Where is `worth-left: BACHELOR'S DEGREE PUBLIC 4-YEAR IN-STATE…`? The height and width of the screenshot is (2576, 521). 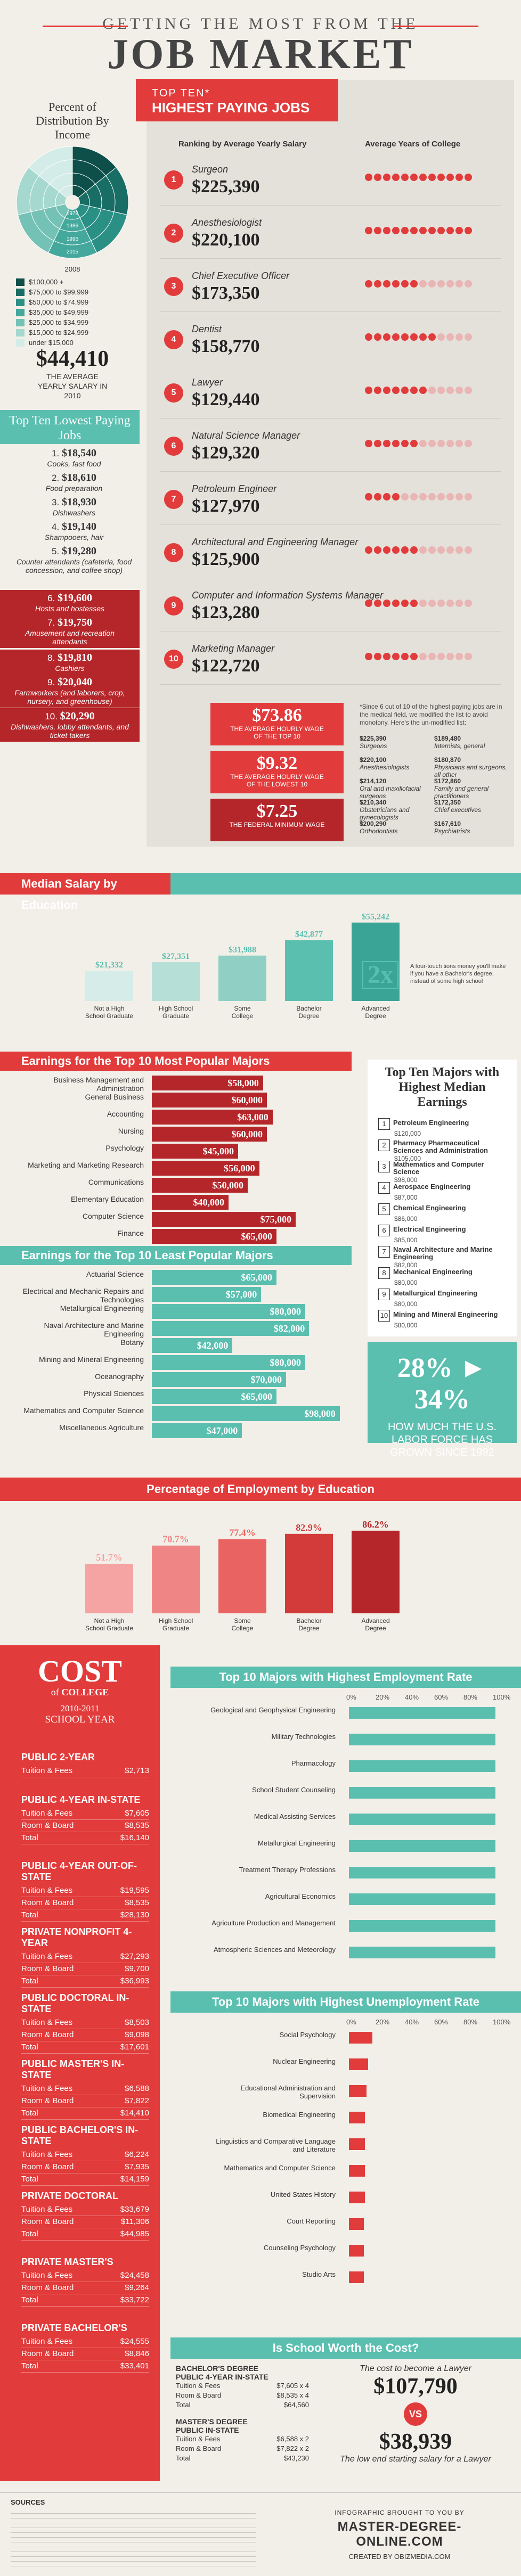 worth-left: BACHELOR'S DEGREE PUBLIC 4-YEAR IN-STATE… is located at coordinates (242, 2413).